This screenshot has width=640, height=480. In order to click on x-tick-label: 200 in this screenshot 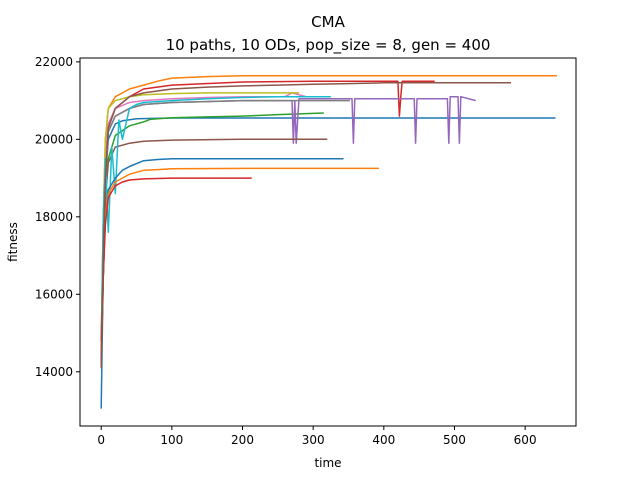, I will do `click(242, 440)`.